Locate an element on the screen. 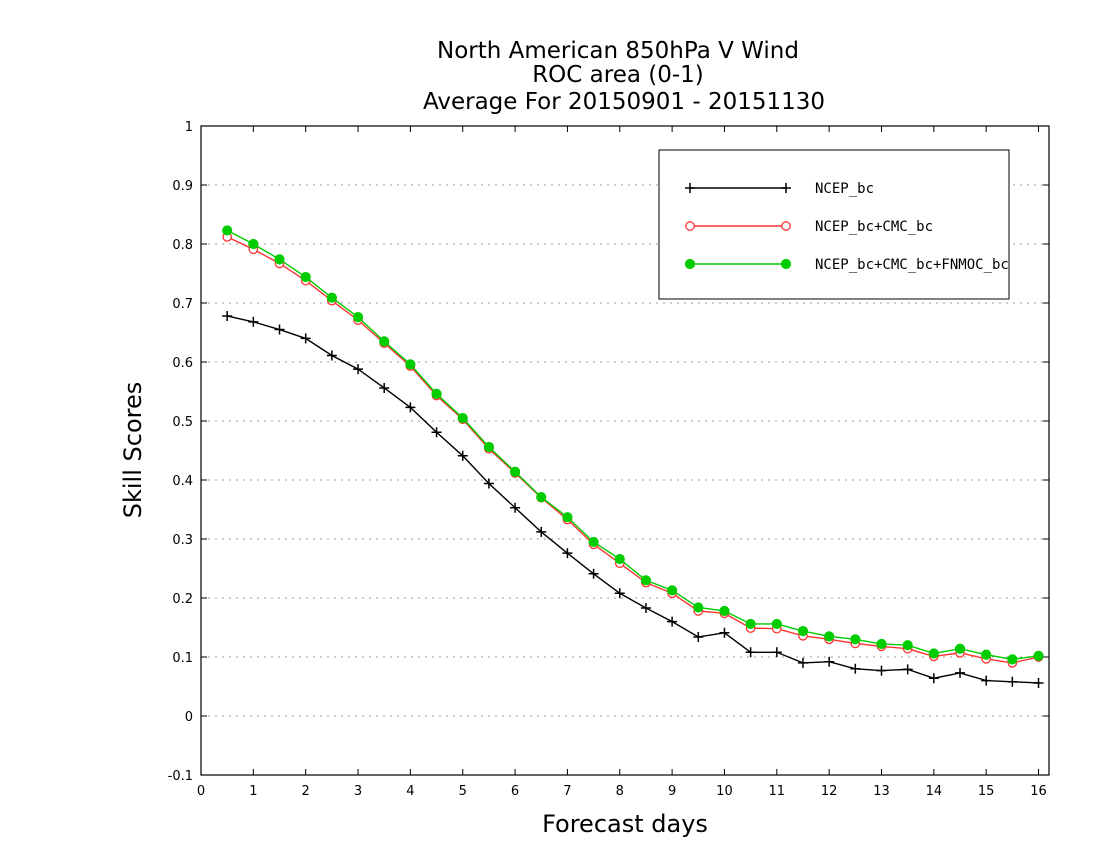  x-tick-label: 3 is located at coordinates (358, 791).